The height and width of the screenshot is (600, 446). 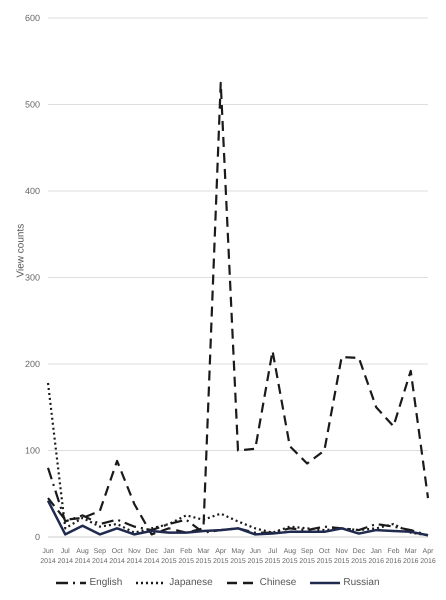 I want to click on legend-label: Chinese, so click(x=278, y=582).